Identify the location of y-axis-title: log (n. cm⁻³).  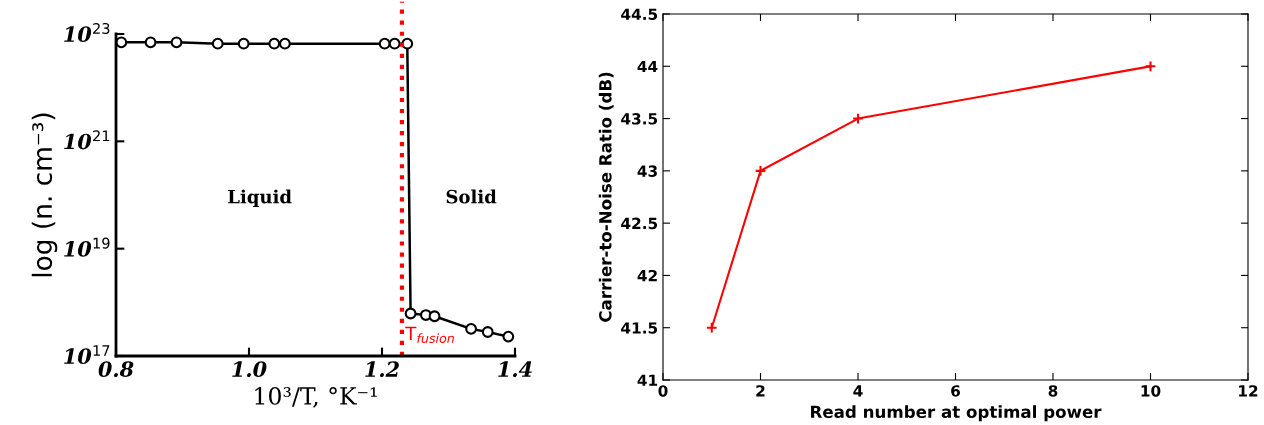
(44, 195).